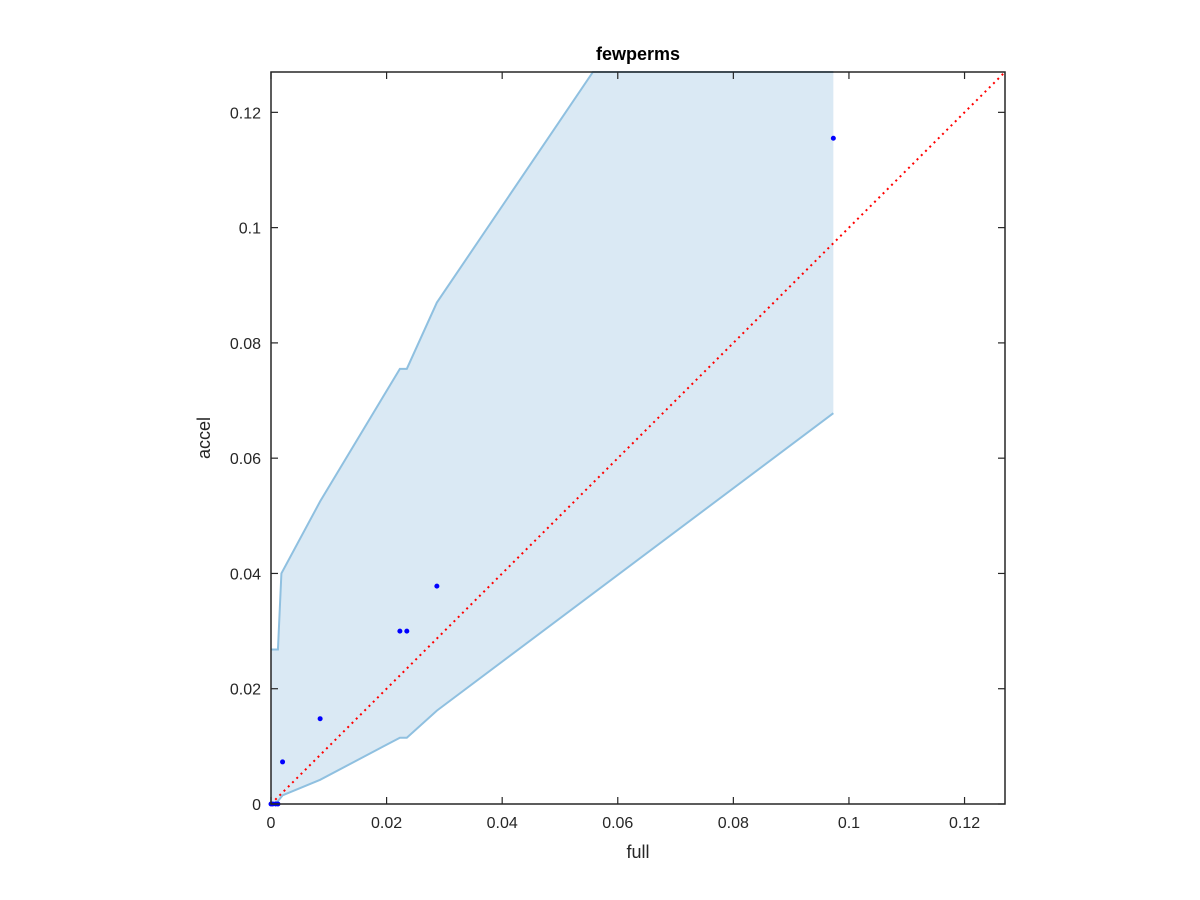 The width and height of the screenshot is (1200, 900). I want to click on x-tick-label: 0.06, so click(617, 823).